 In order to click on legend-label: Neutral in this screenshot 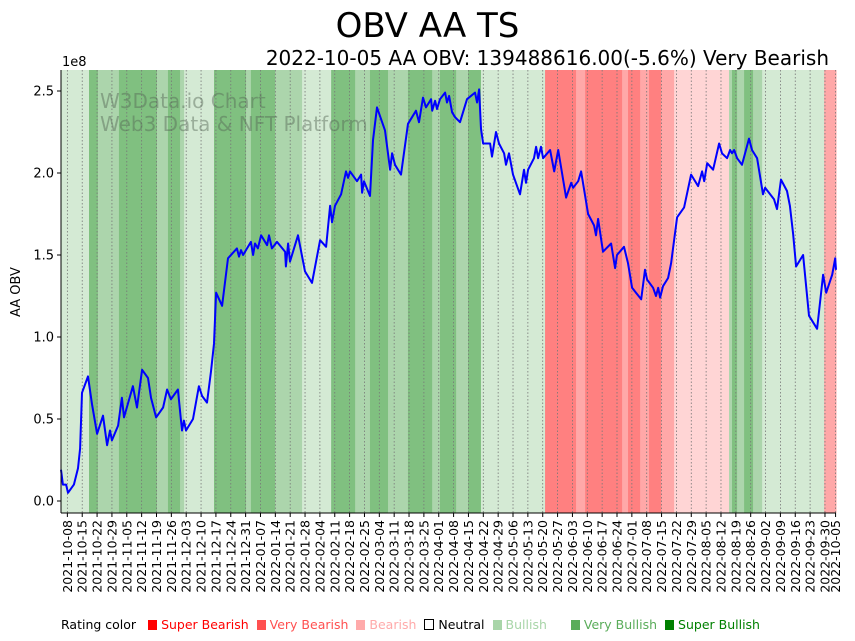, I will do `click(461, 624)`.